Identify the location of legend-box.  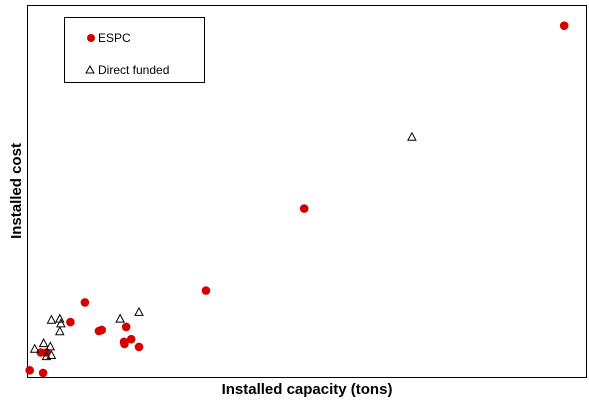
(134, 50).